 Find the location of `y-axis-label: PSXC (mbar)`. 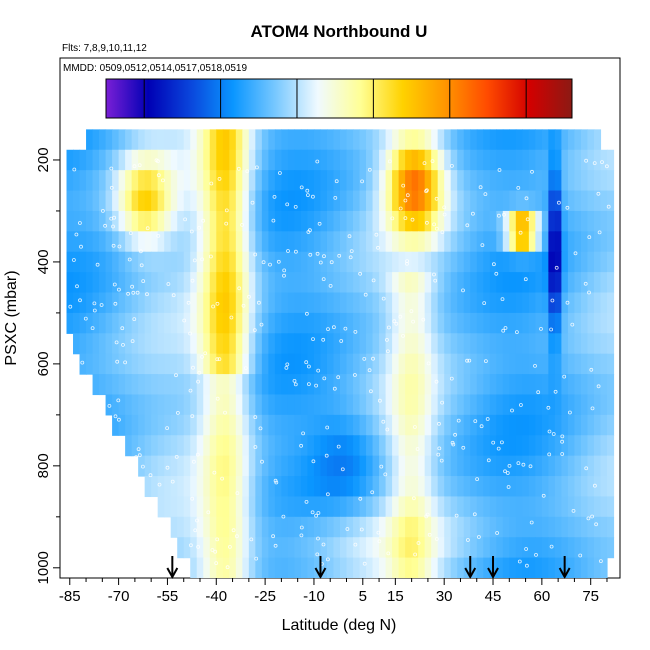

y-axis-label: PSXC (mbar) is located at coordinates (11, 317).